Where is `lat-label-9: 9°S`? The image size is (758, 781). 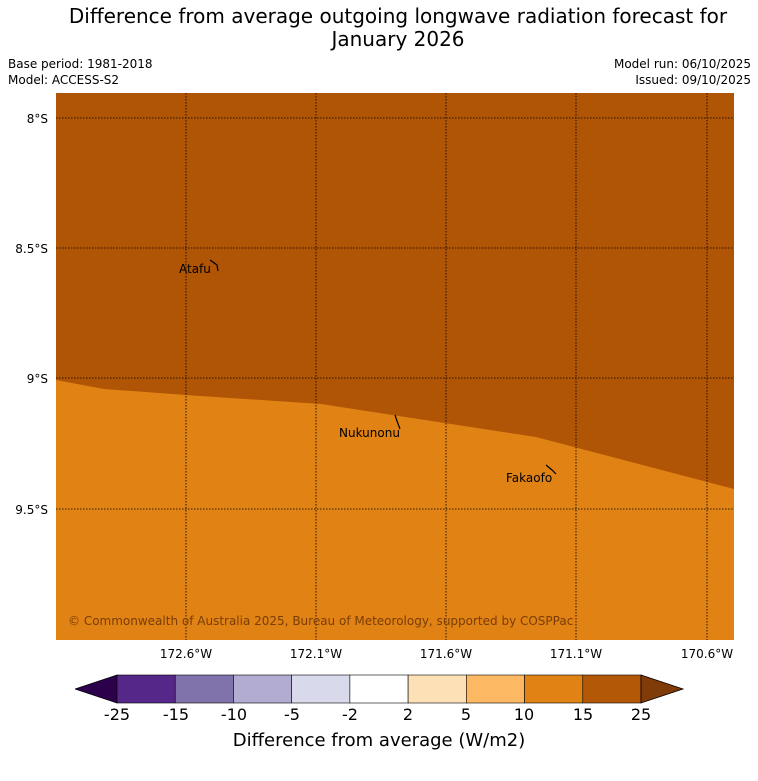
lat-label-9: 9°S is located at coordinates (37, 379).